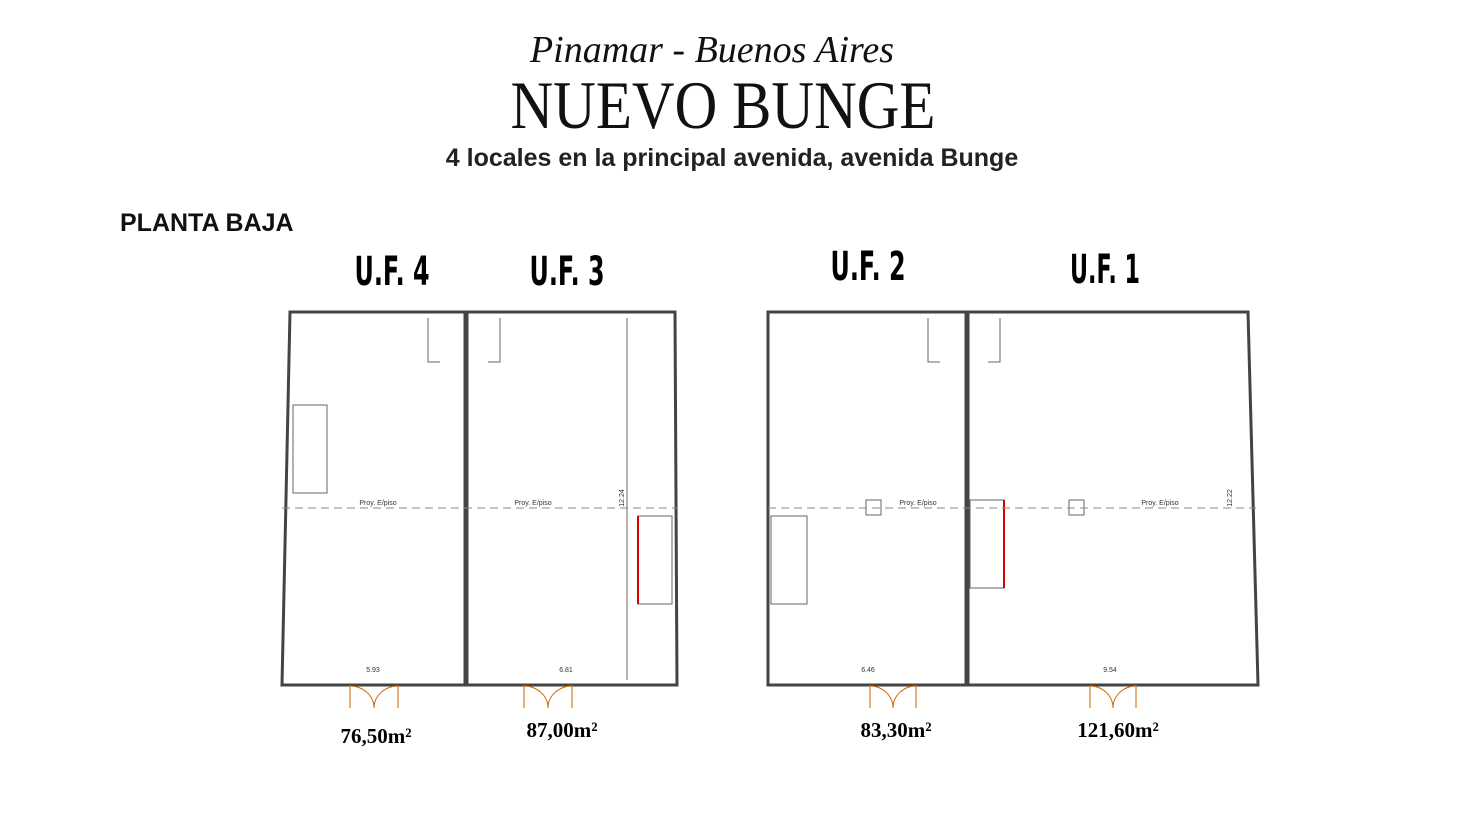 This screenshot has height=831, width=1461. I want to click on unit-label: U.F. 3, so click(567, 272).